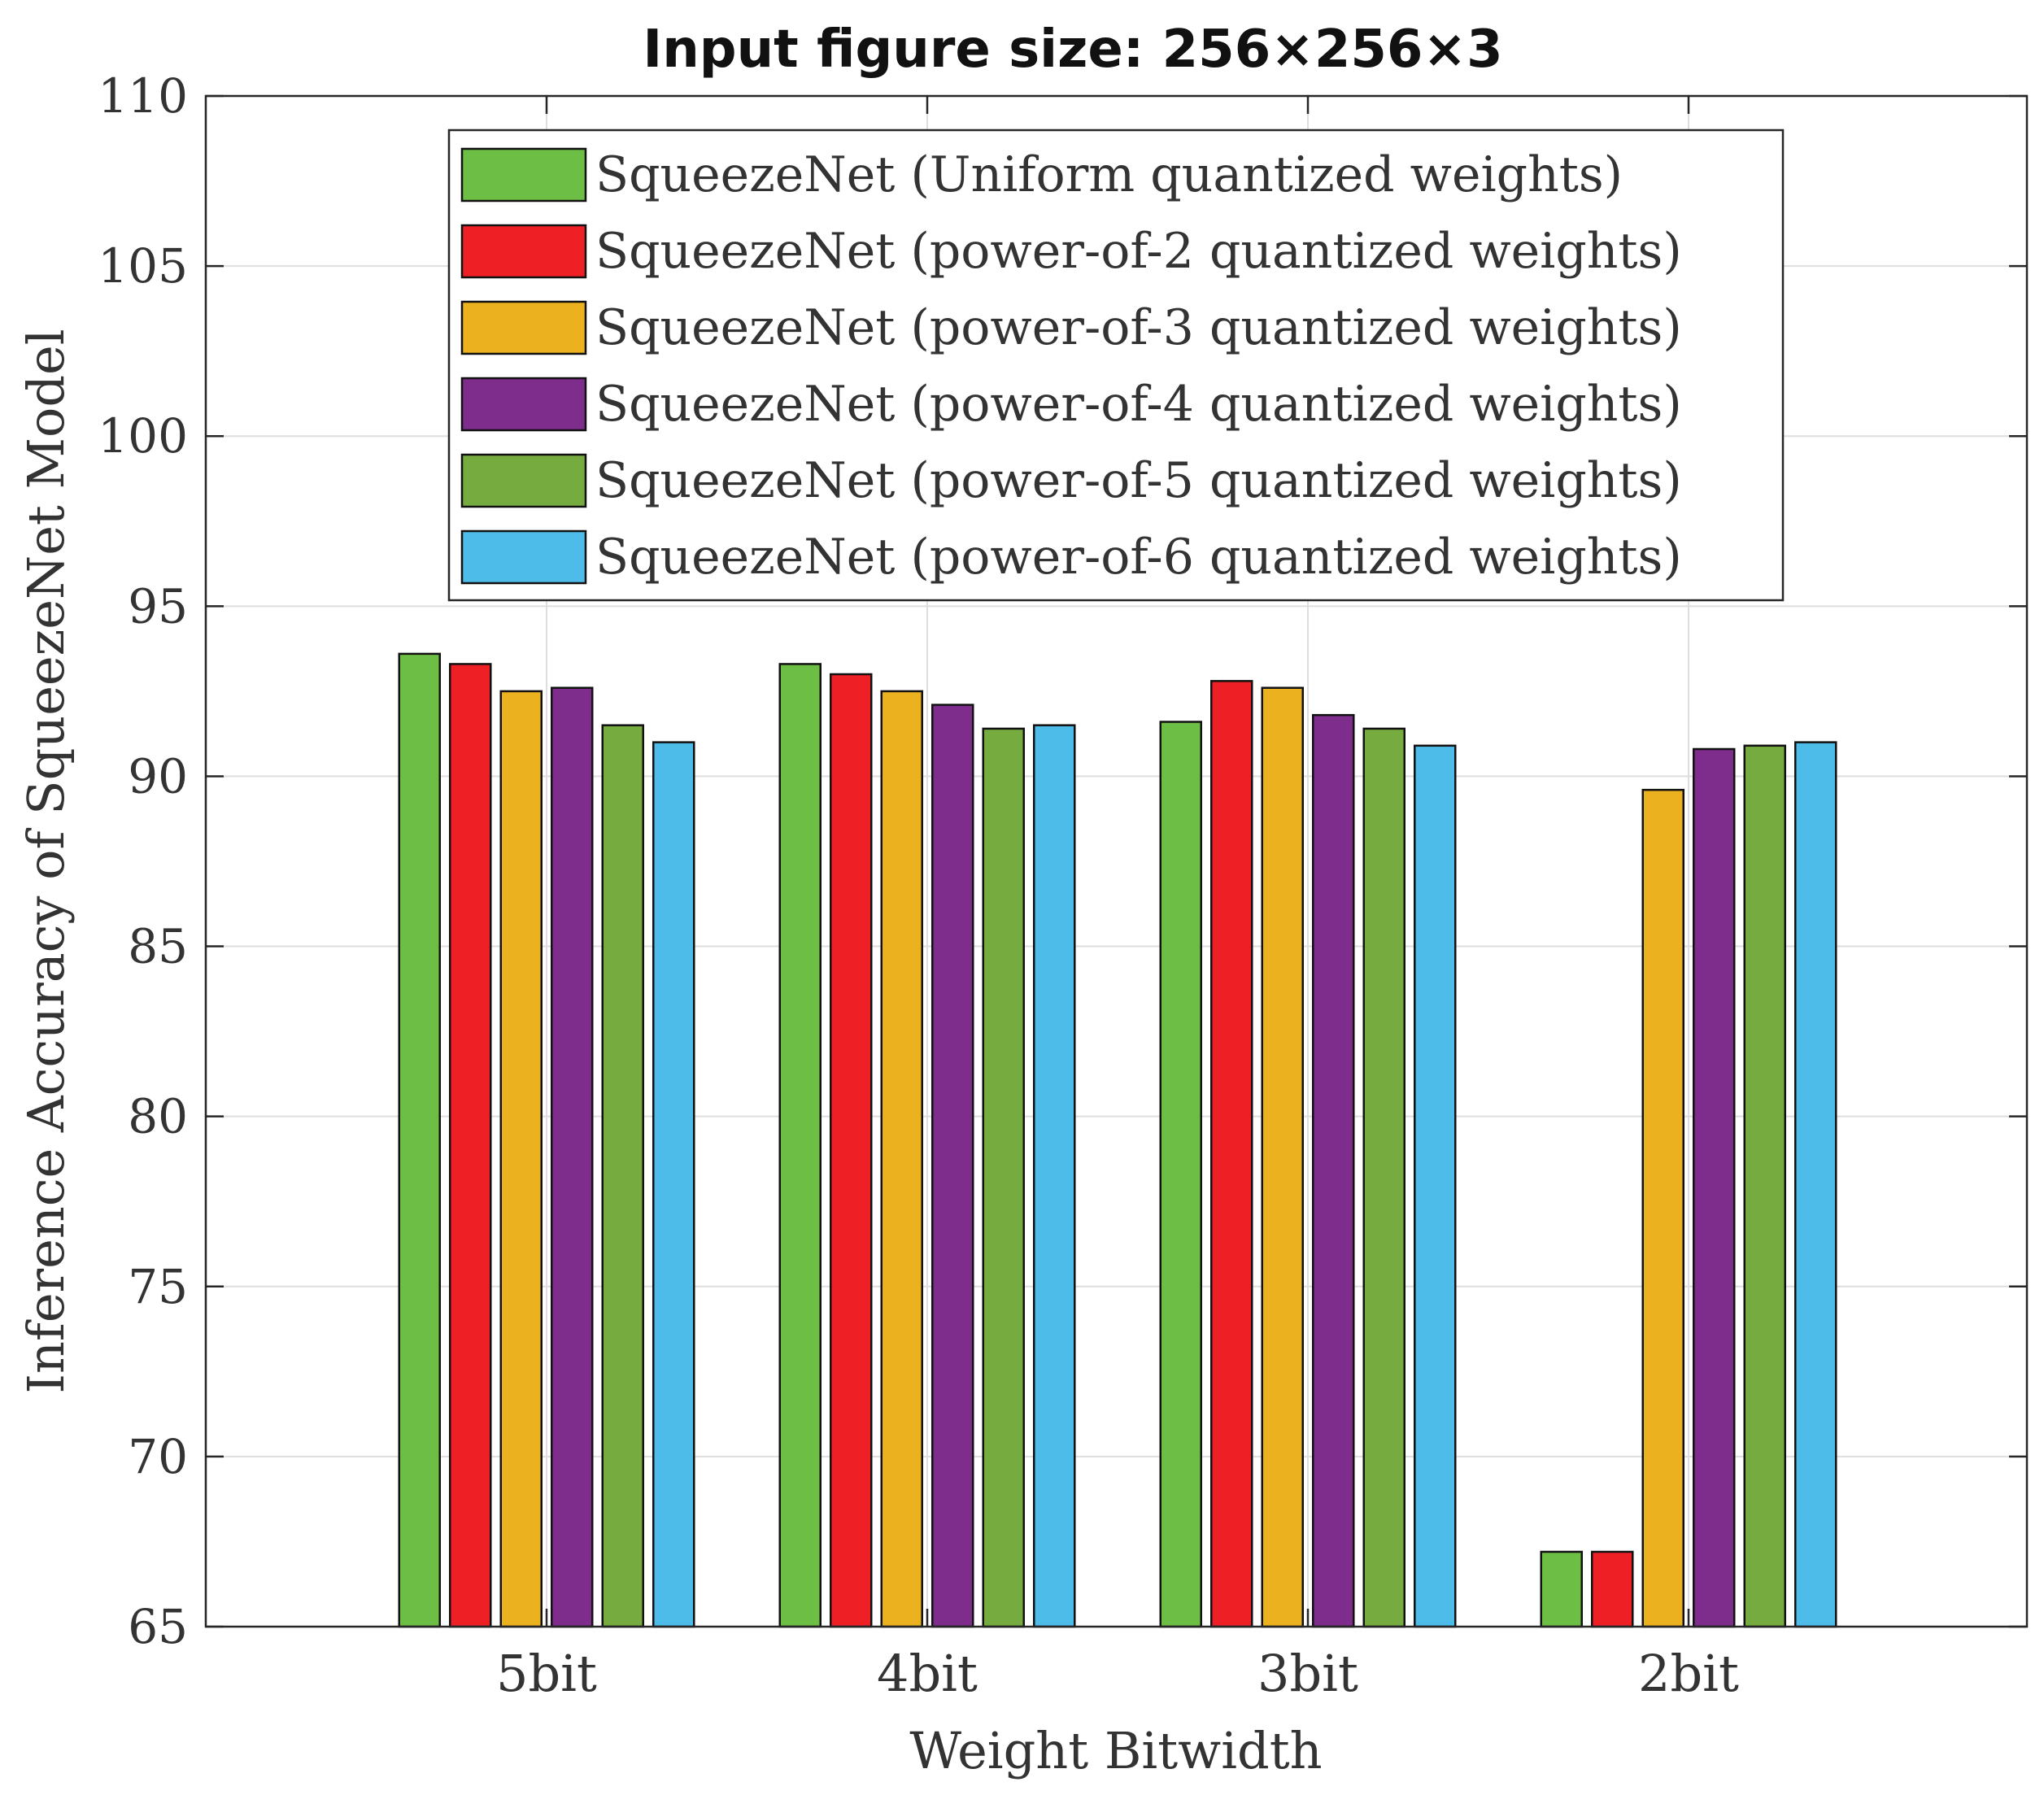 Image resolution: width=2044 pixels, height=1795 pixels. Describe the element at coordinates (143, 96) in the screenshot. I see `y-tick-label: 110` at that location.